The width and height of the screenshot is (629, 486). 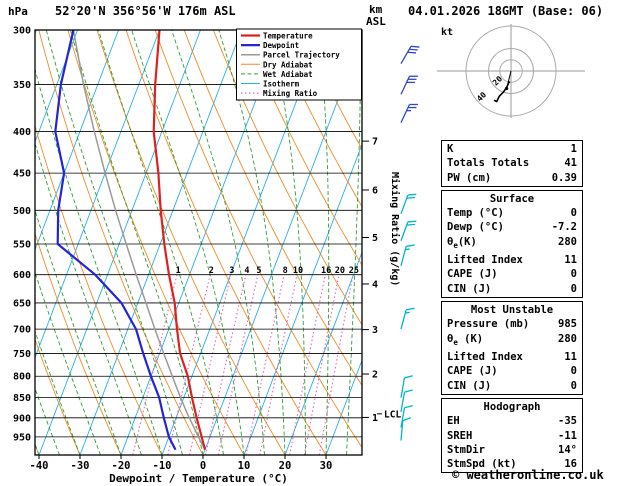 What do you see at coordinates (447, 32) in the screenshot?
I see `hodograph-unit-label: kt` at bounding box center [447, 32].